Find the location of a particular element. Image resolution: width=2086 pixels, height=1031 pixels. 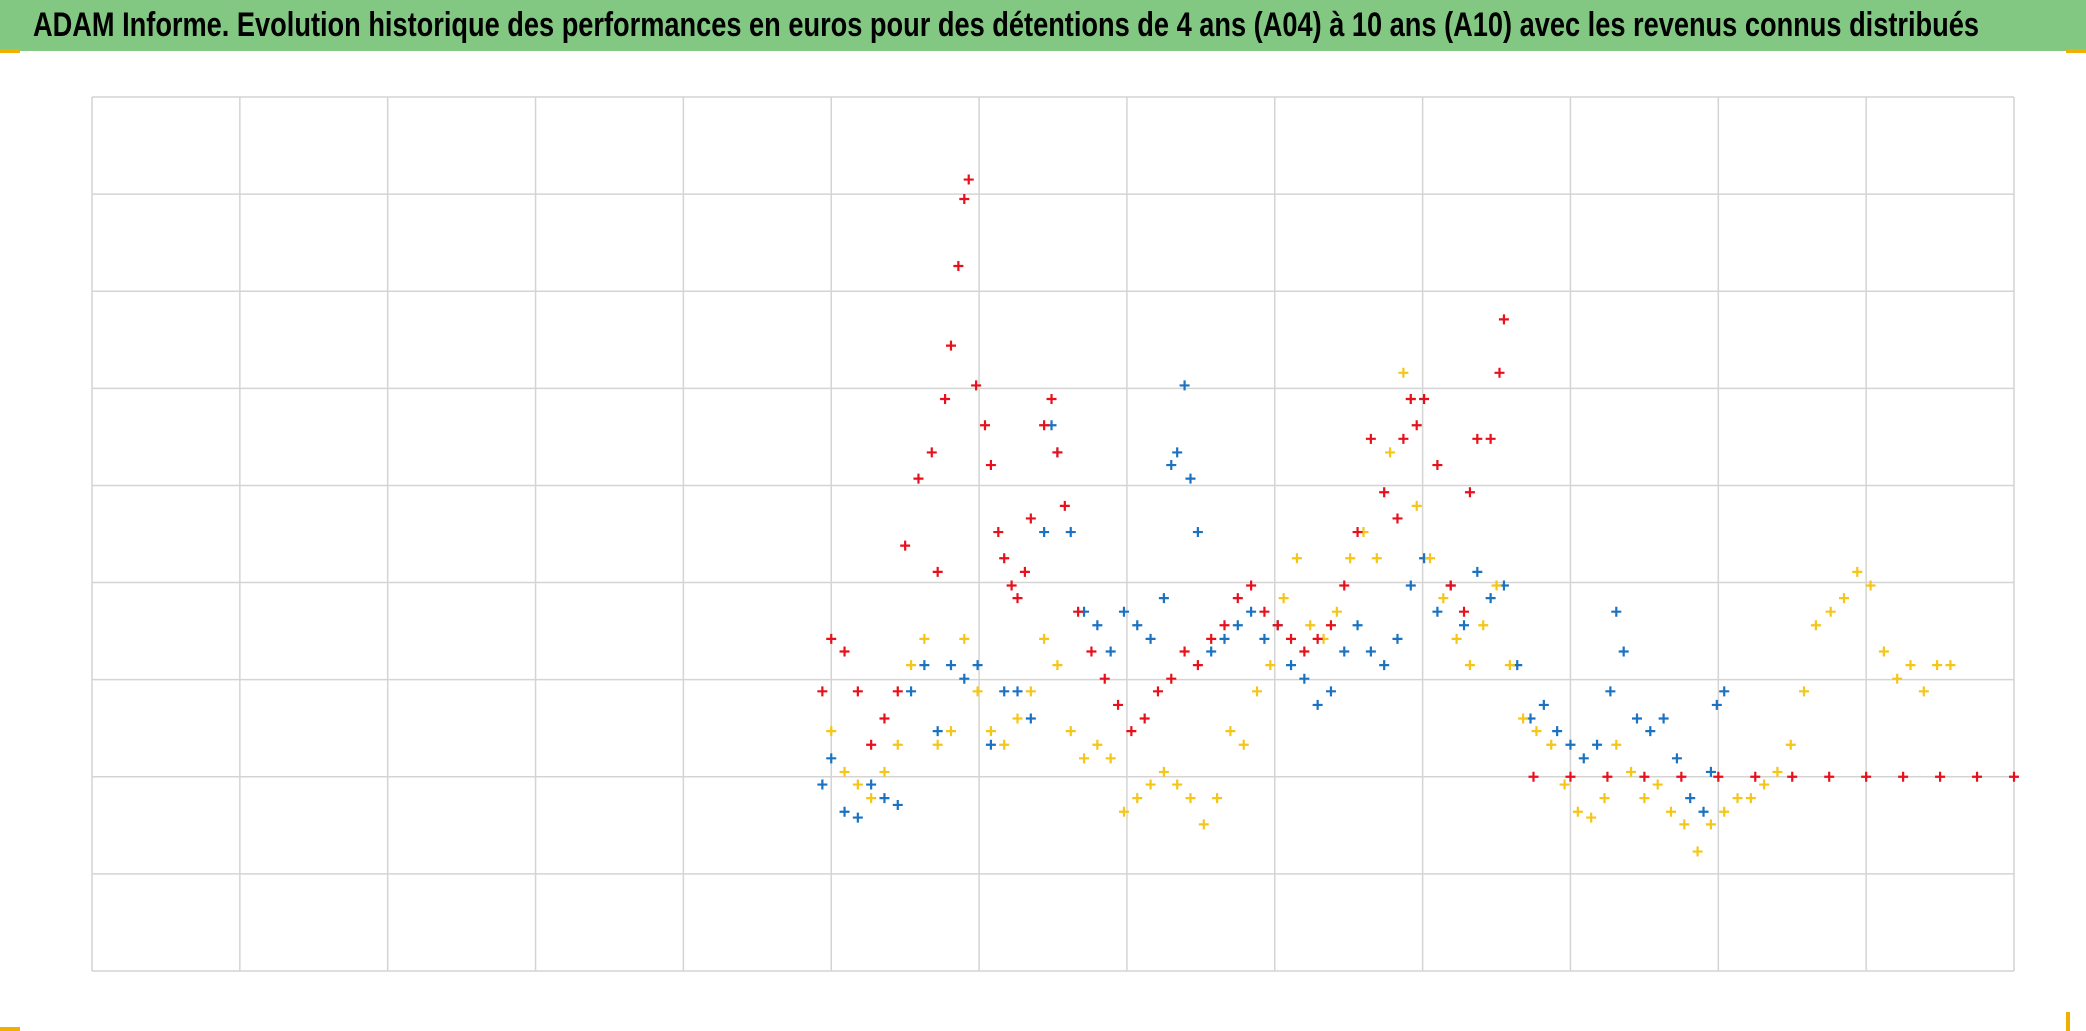

corner-mark is located at coordinates (2068, 1021).